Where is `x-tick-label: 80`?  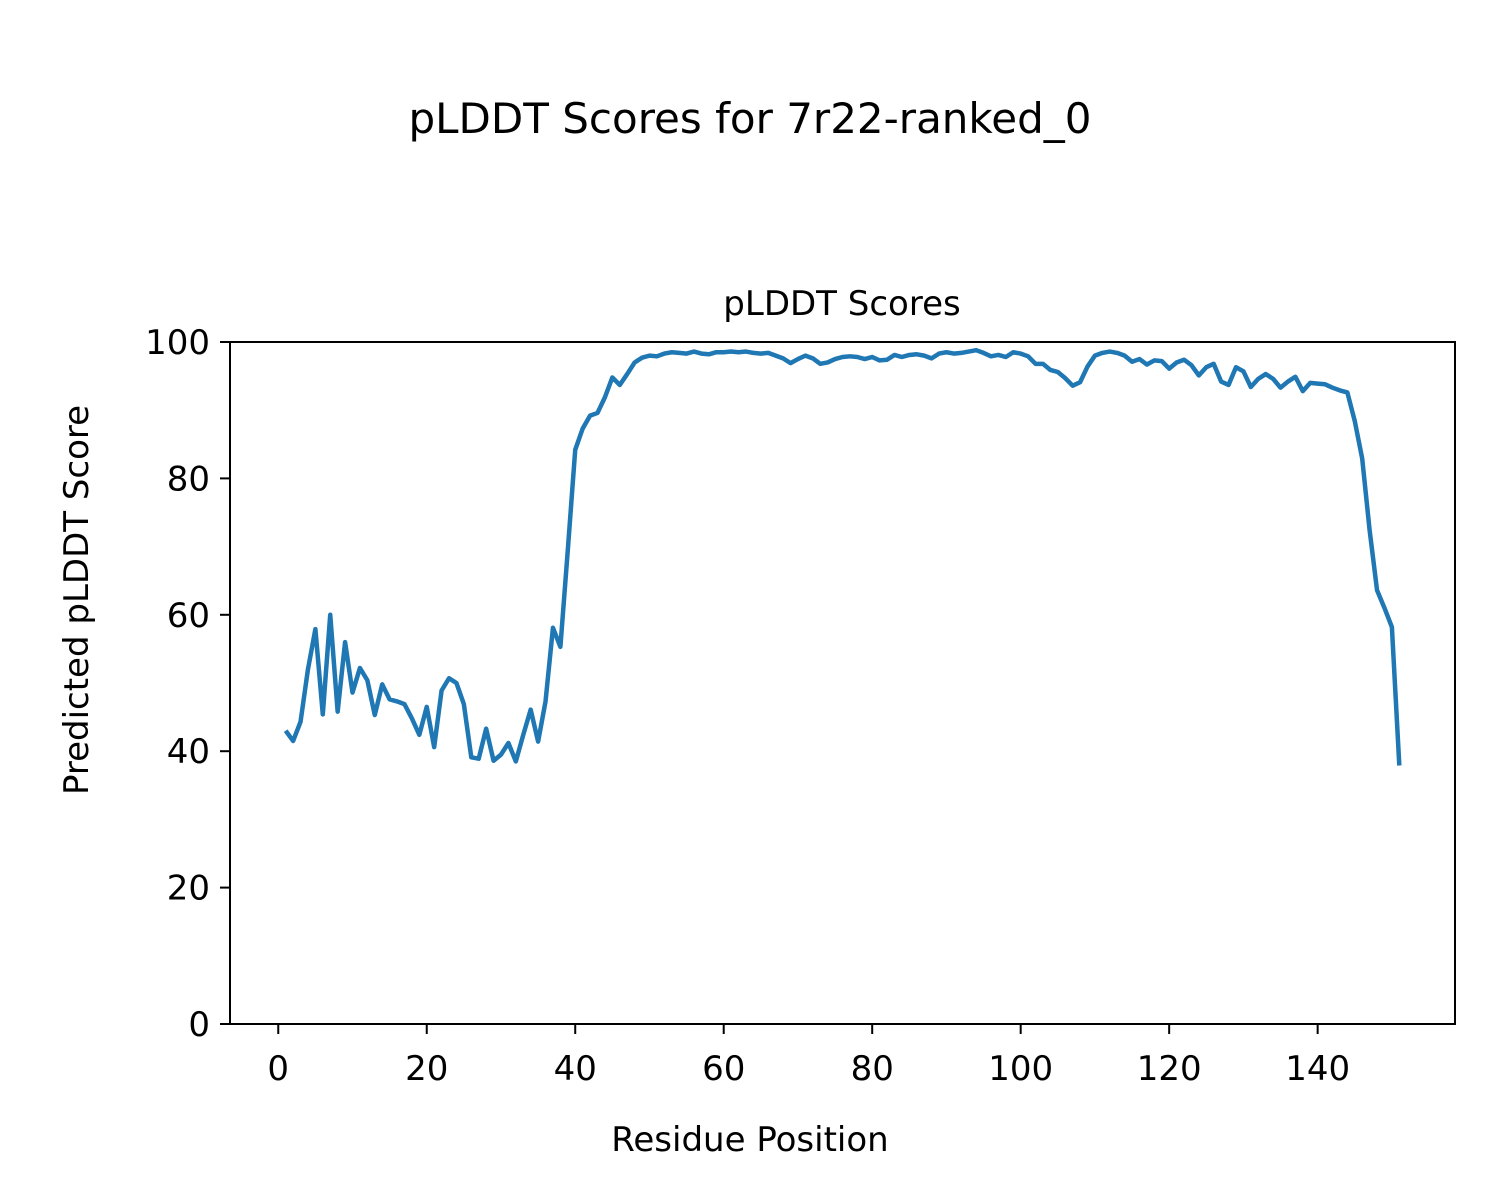
x-tick-label: 80 is located at coordinates (872, 1069).